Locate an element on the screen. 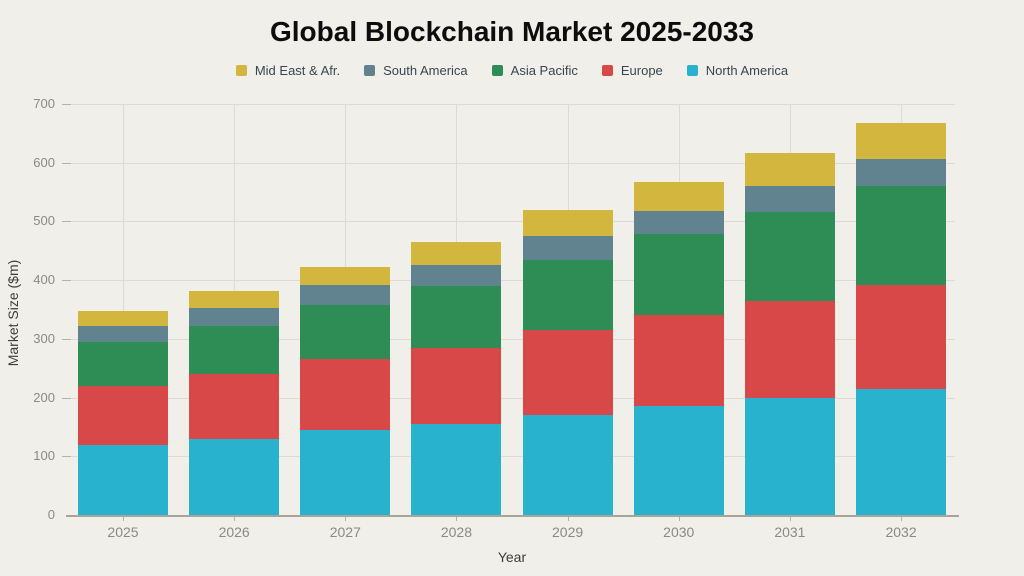 This screenshot has height=576, width=1024. x-axis-label: Year is located at coordinates (512, 557).